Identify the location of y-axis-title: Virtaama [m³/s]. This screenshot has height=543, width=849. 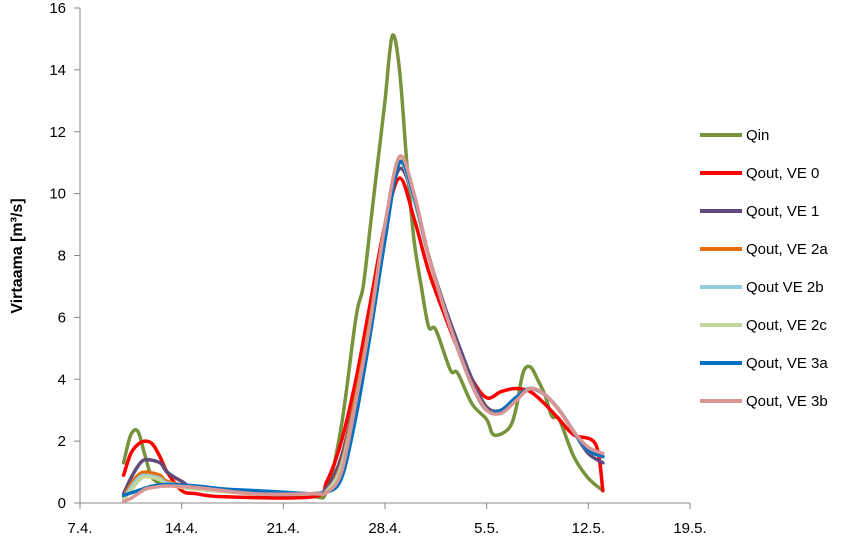
(17, 255).